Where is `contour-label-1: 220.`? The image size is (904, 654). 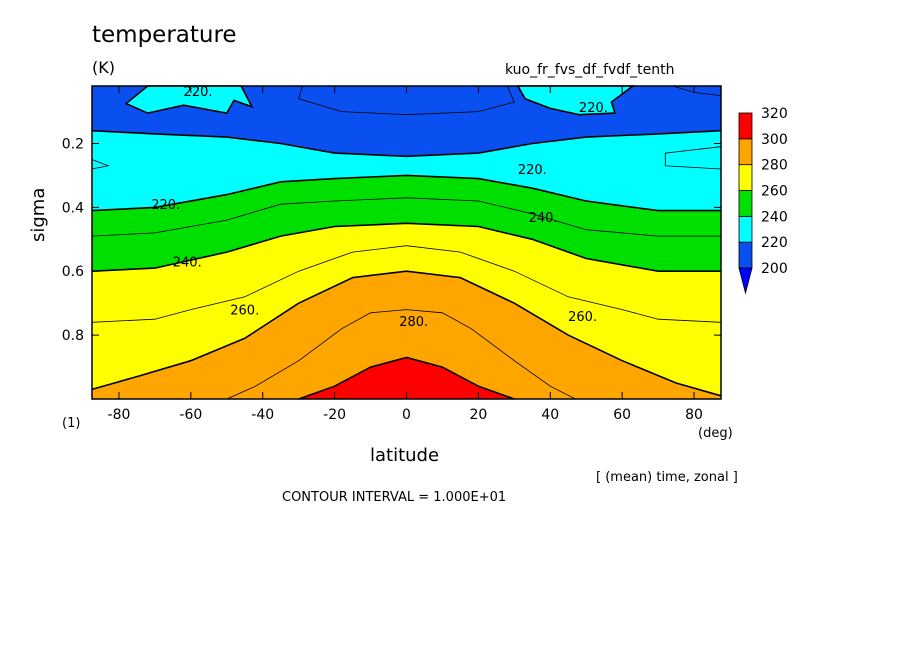 contour-label-1: 220. is located at coordinates (198, 92).